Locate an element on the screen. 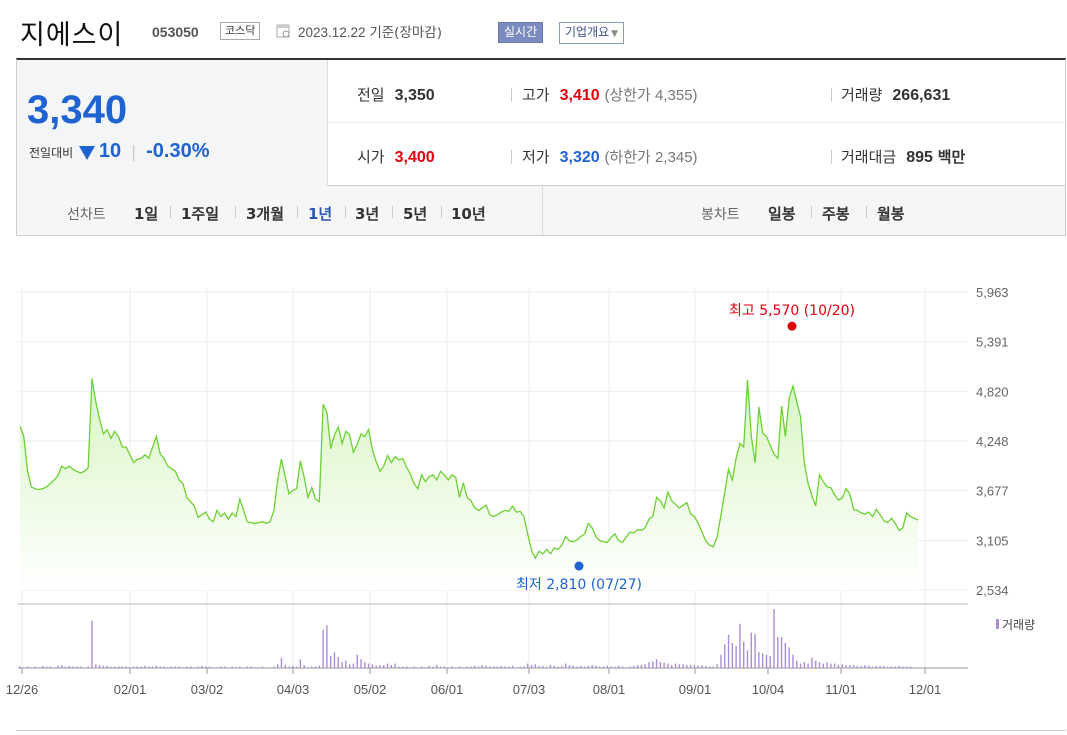 The width and height of the screenshot is (1067, 735). tab-1-year: 1년 is located at coordinates (320, 214).